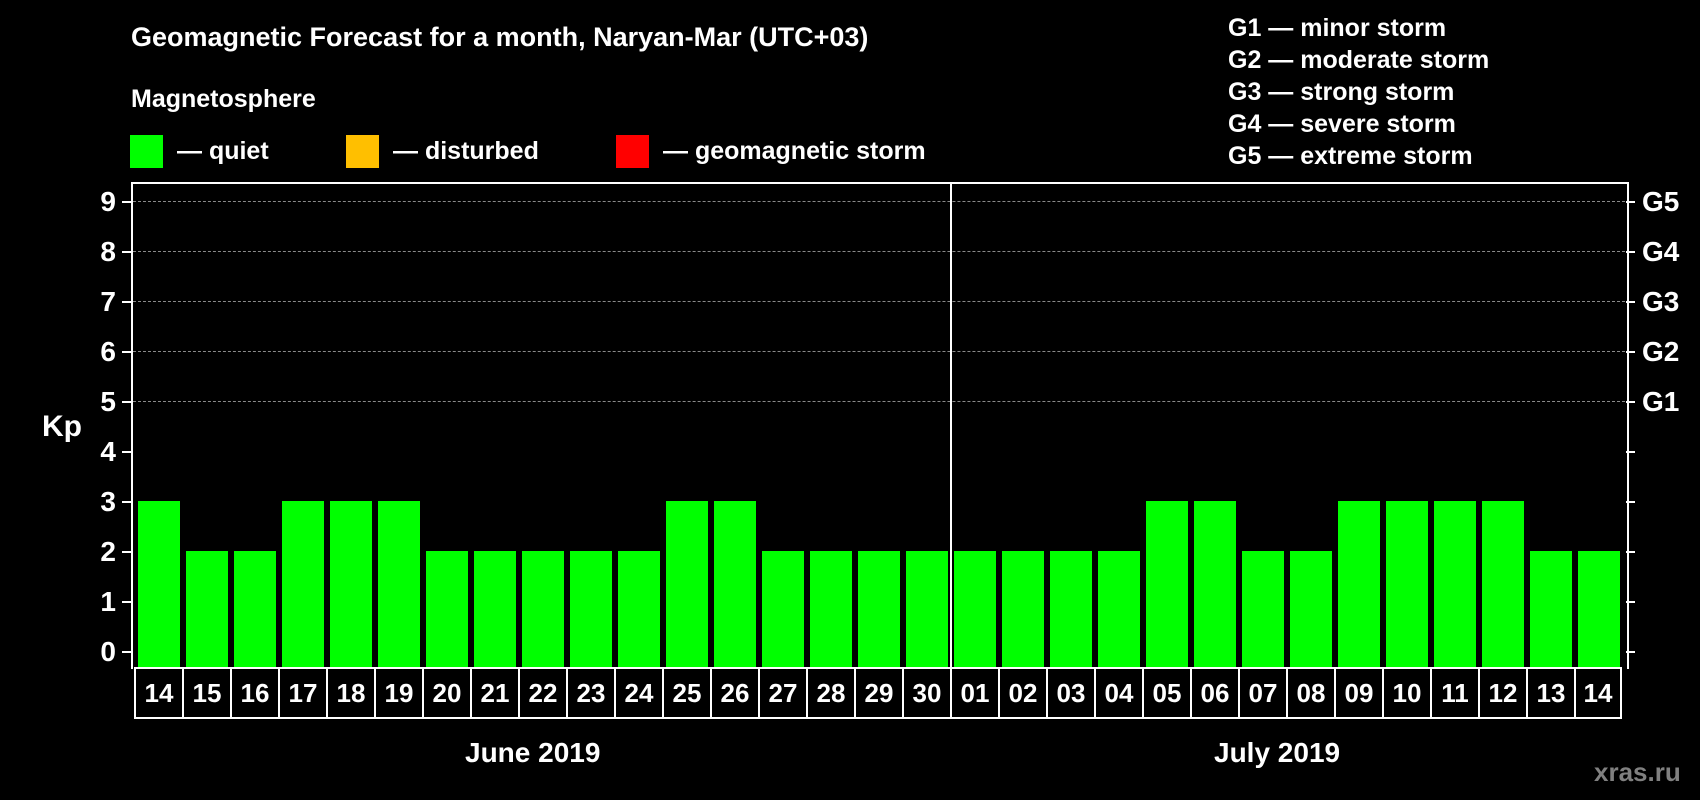 This screenshot has height=800, width=1700. I want to click on y-tick-label: 2, so click(108, 551).